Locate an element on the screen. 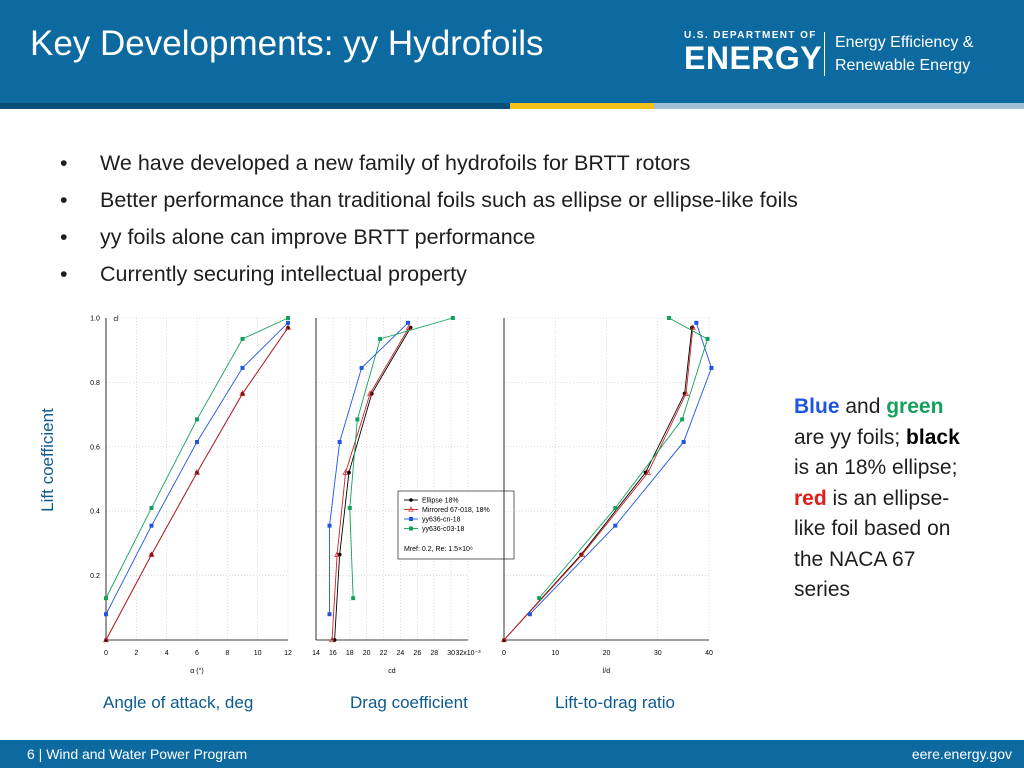 This screenshot has width=1024, height=768. y-axis-title: cl is located at coordinates (116, 319).